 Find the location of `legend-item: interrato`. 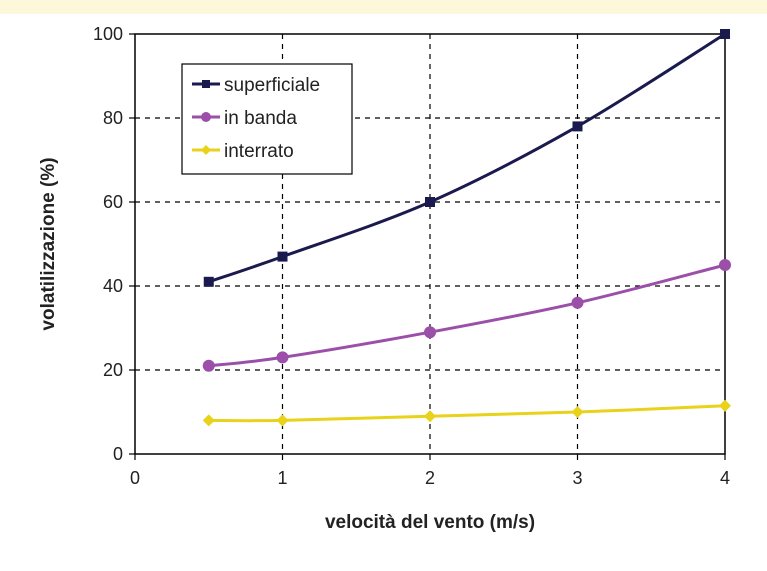

legend-item: interrato is located at coordinates (243, 151).